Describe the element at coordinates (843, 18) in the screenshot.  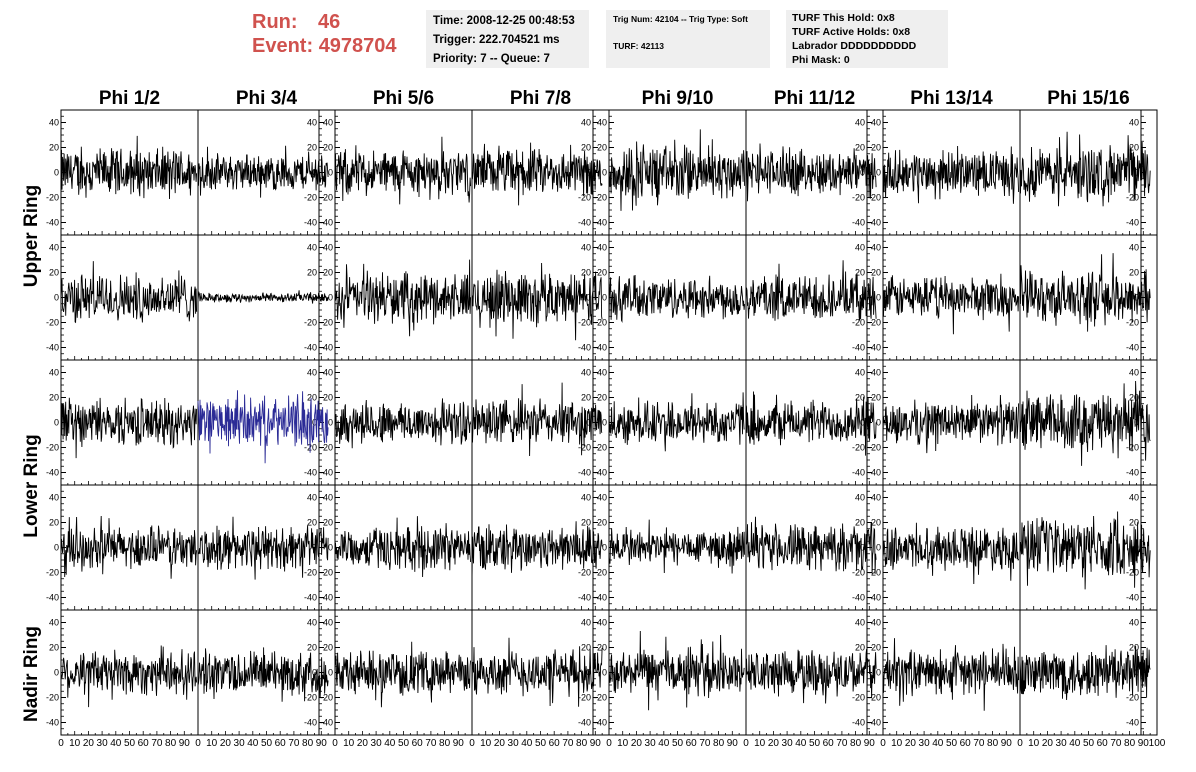
I see `turf-hold-text: TURF This Hold: 0x8` at that location.